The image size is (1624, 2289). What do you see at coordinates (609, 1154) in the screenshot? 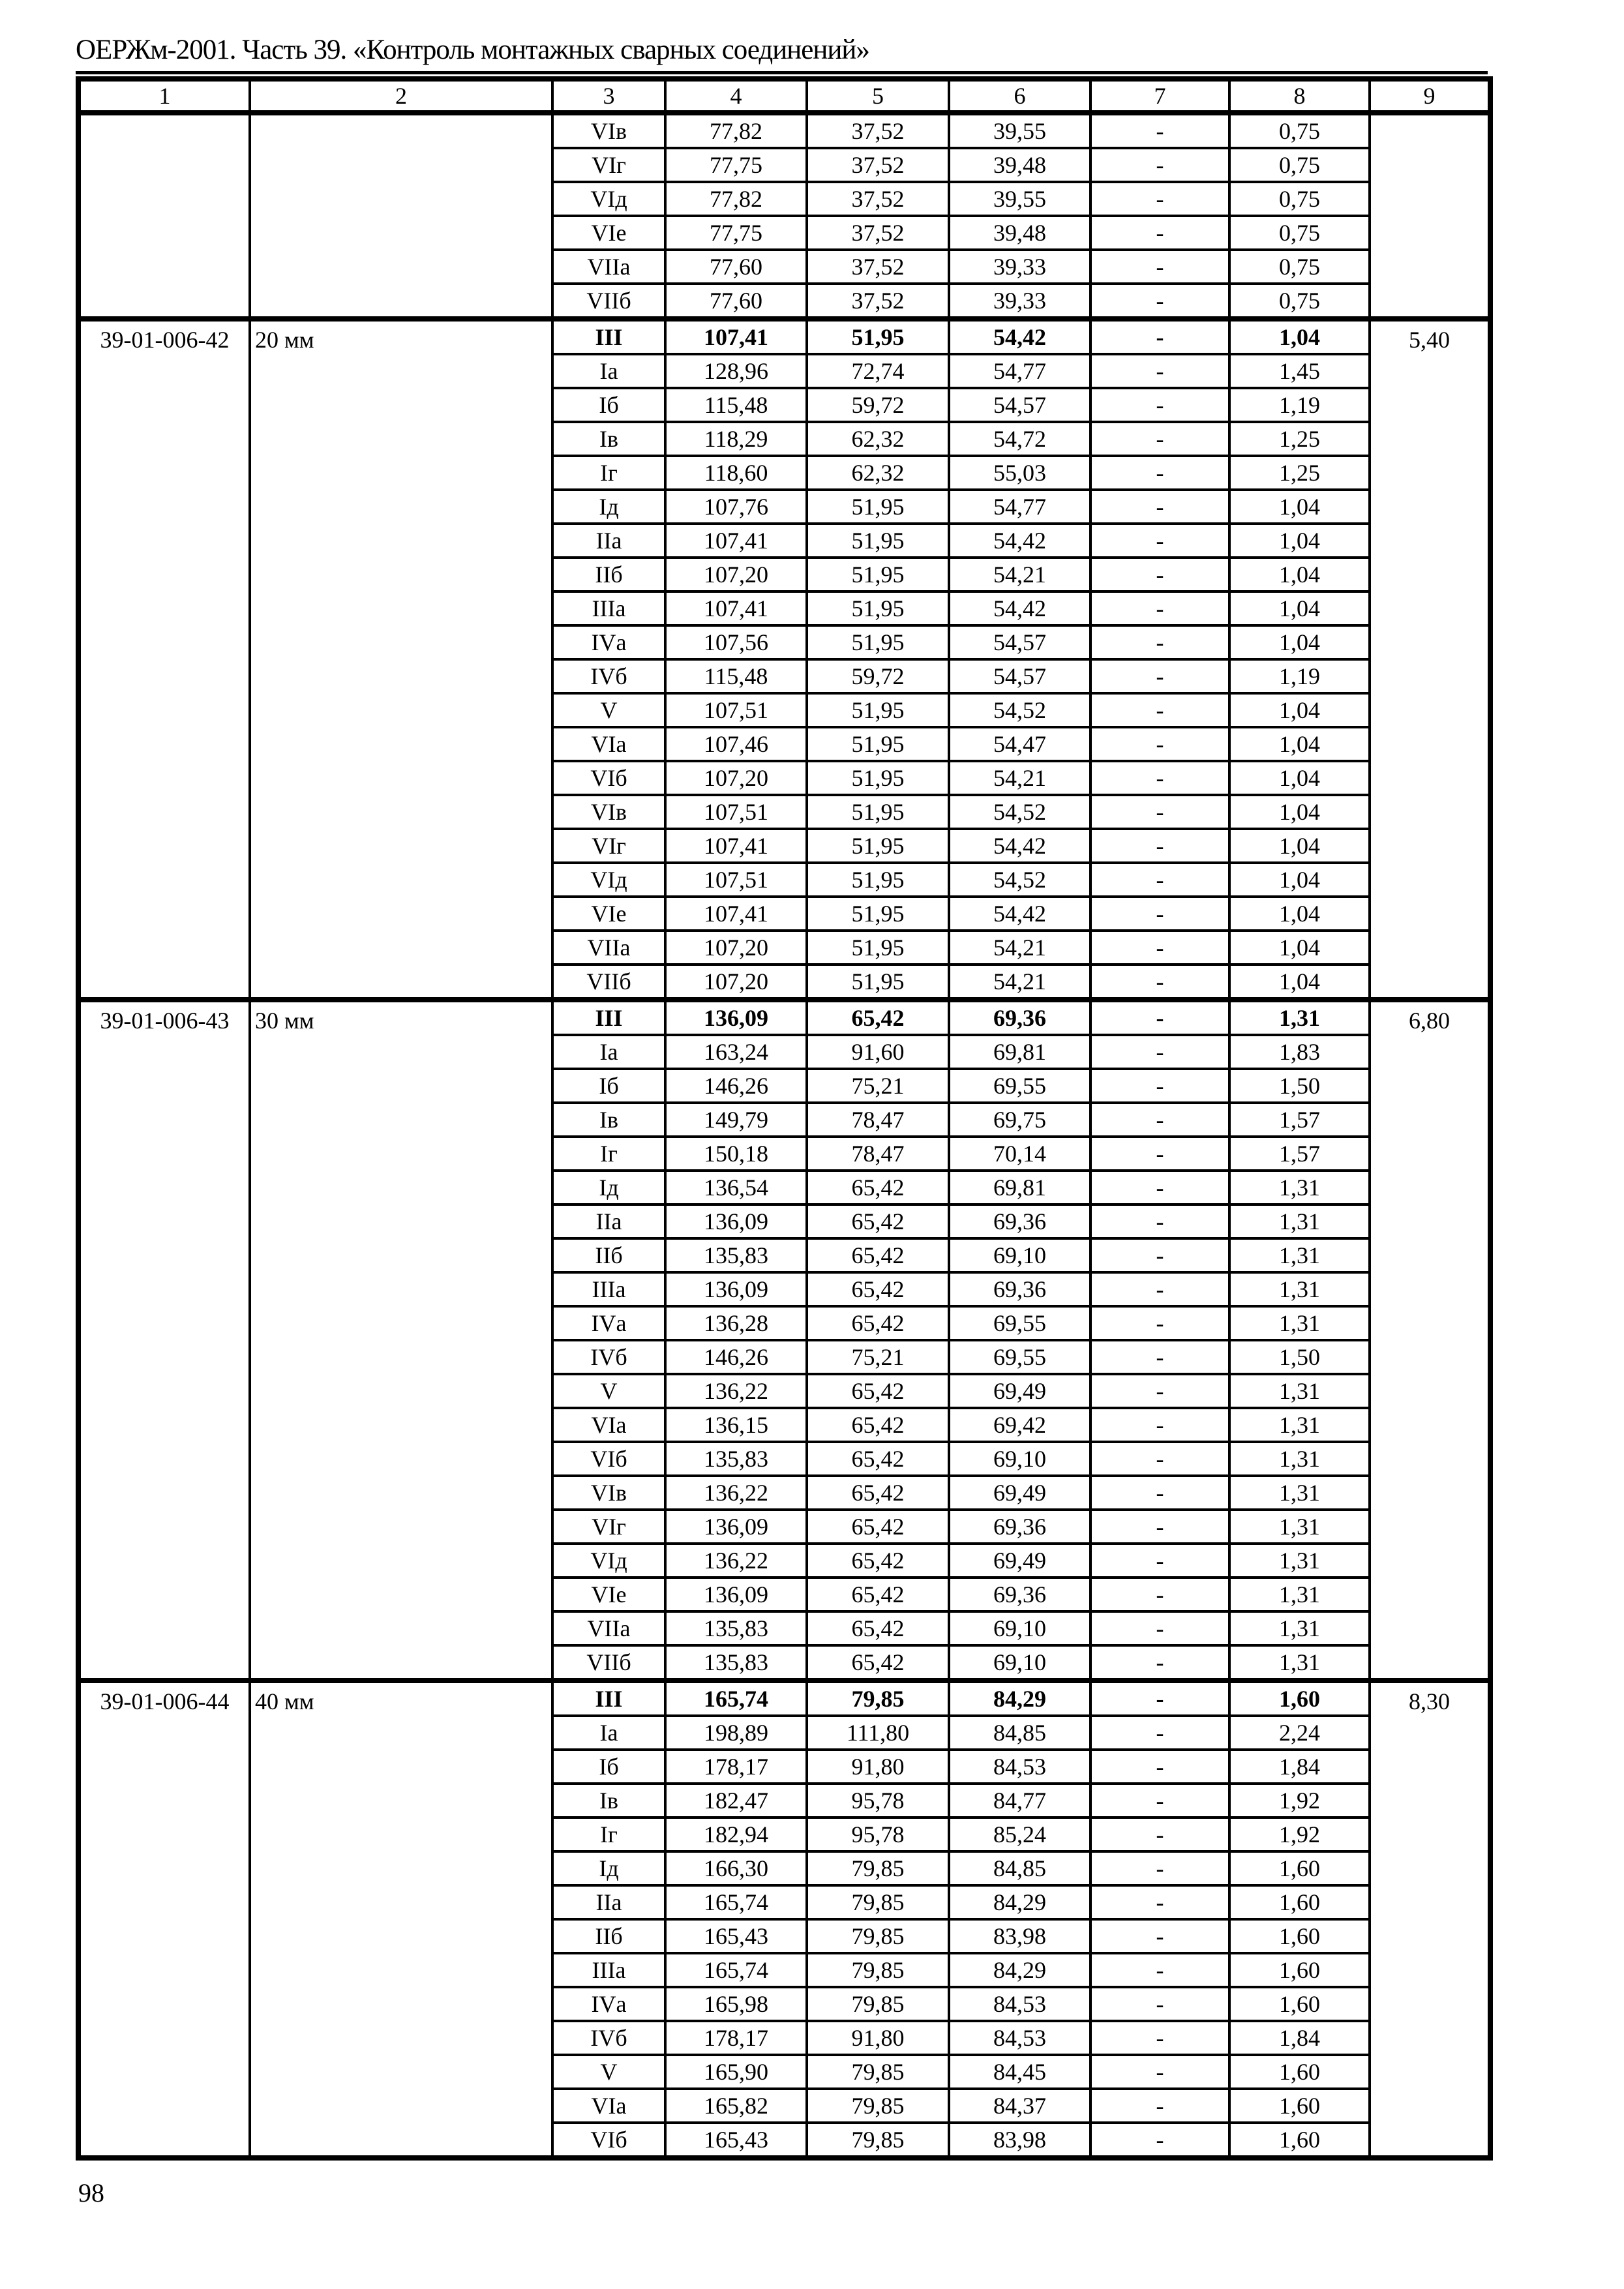
I see `data-cell: Iг` at bounding box center [609, 1154].